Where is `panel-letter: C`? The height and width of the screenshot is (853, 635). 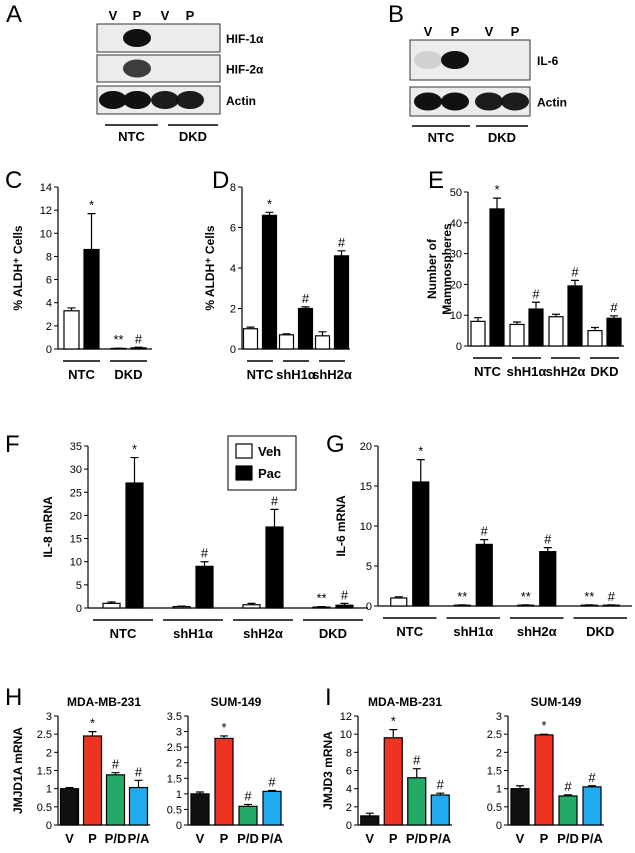 panel-letter: C is located at coordinates (13, 180).